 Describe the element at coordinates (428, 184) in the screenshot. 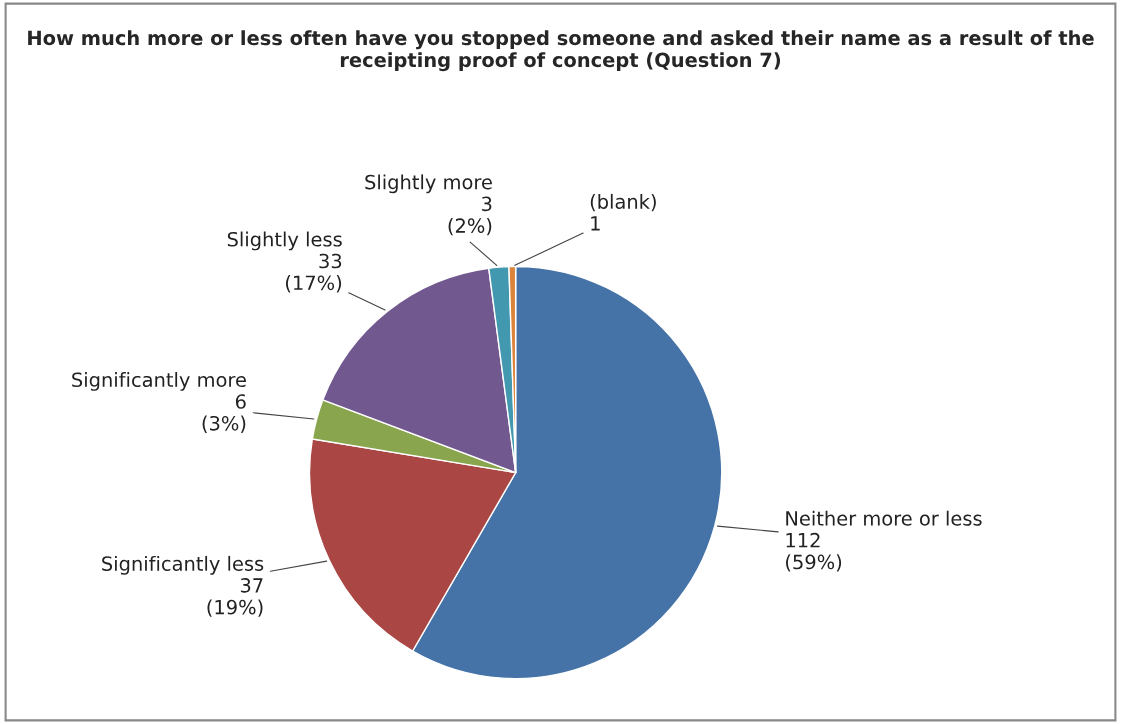

I see `slice-label: Slightly more` at that location.